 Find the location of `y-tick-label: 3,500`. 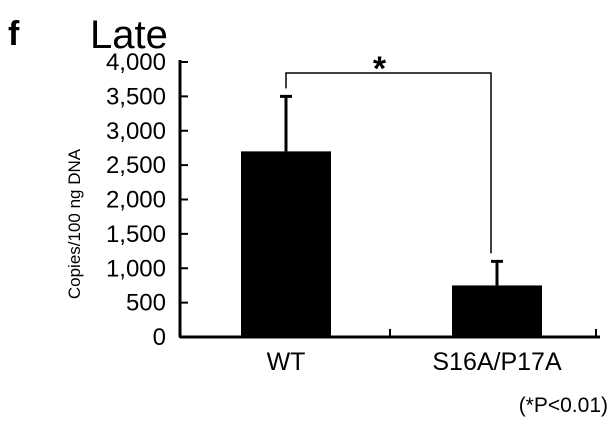

y-tick-label: 3,500 is located at coordinates (136, 96).